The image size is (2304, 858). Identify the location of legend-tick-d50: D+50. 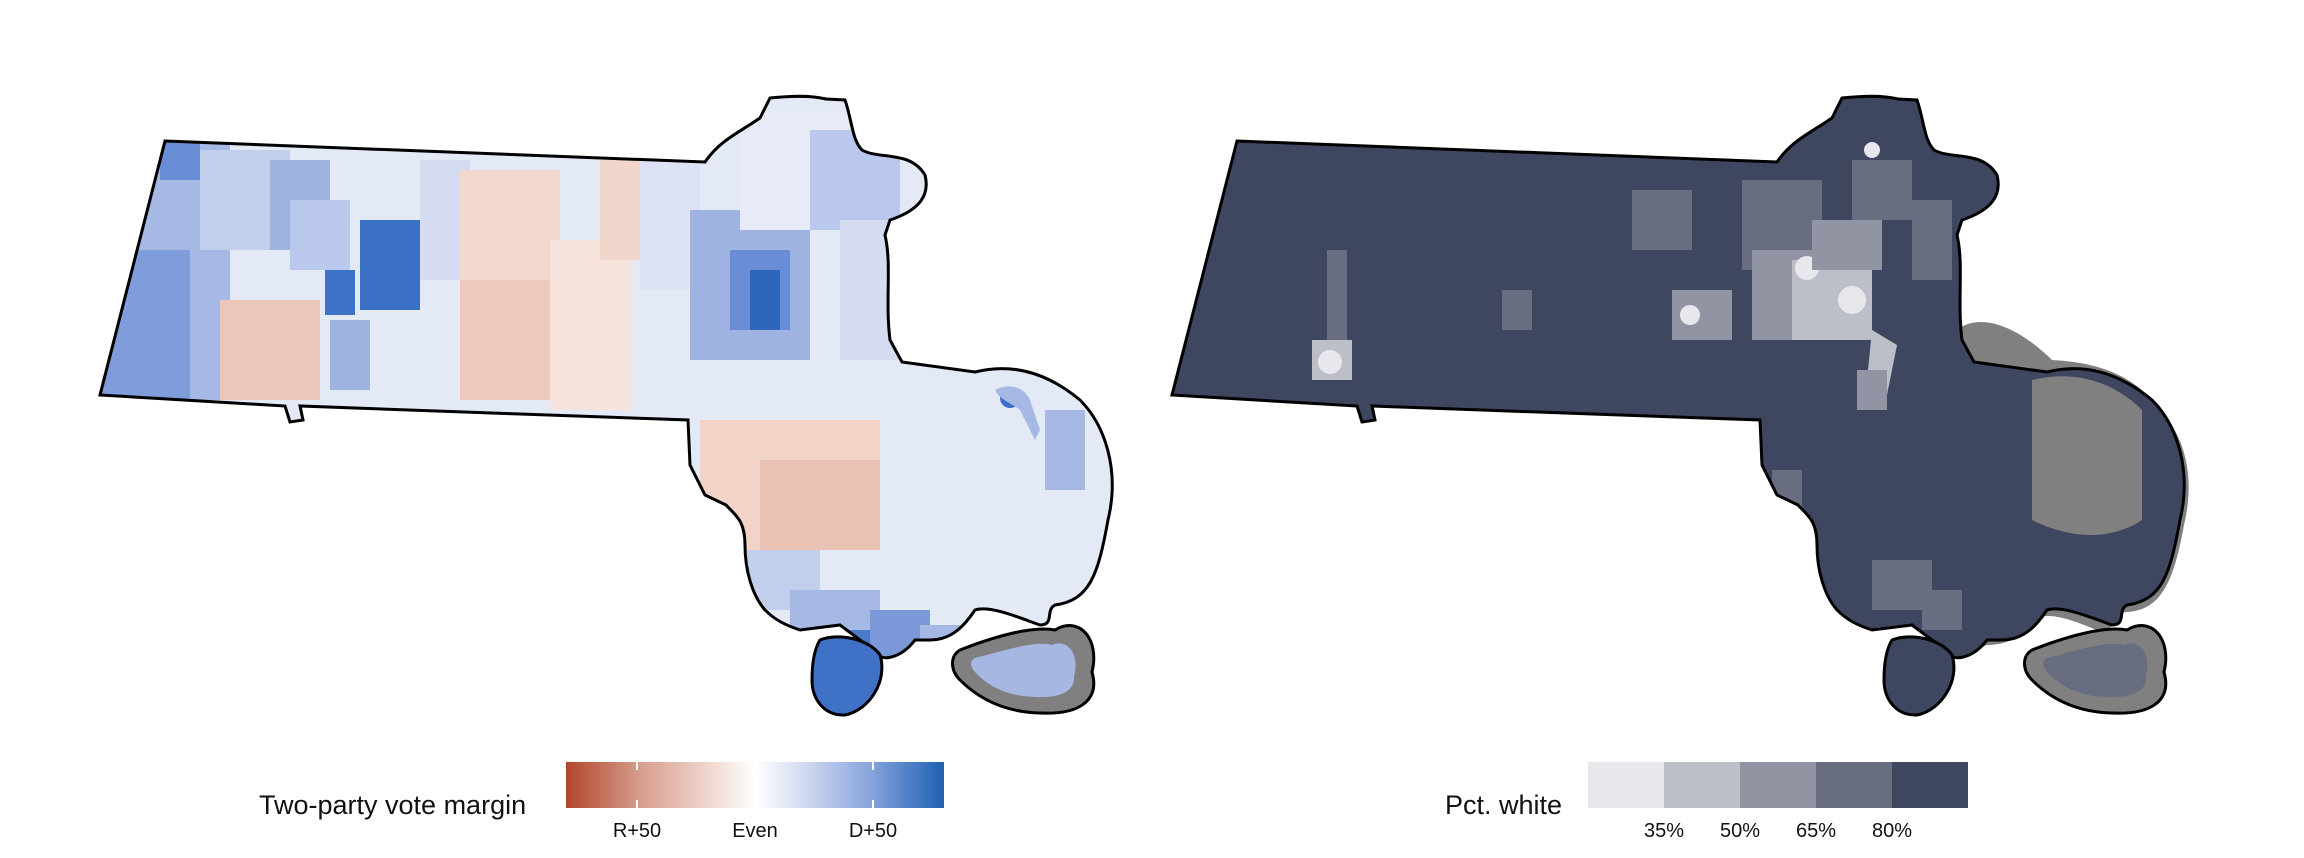
(873, 831).